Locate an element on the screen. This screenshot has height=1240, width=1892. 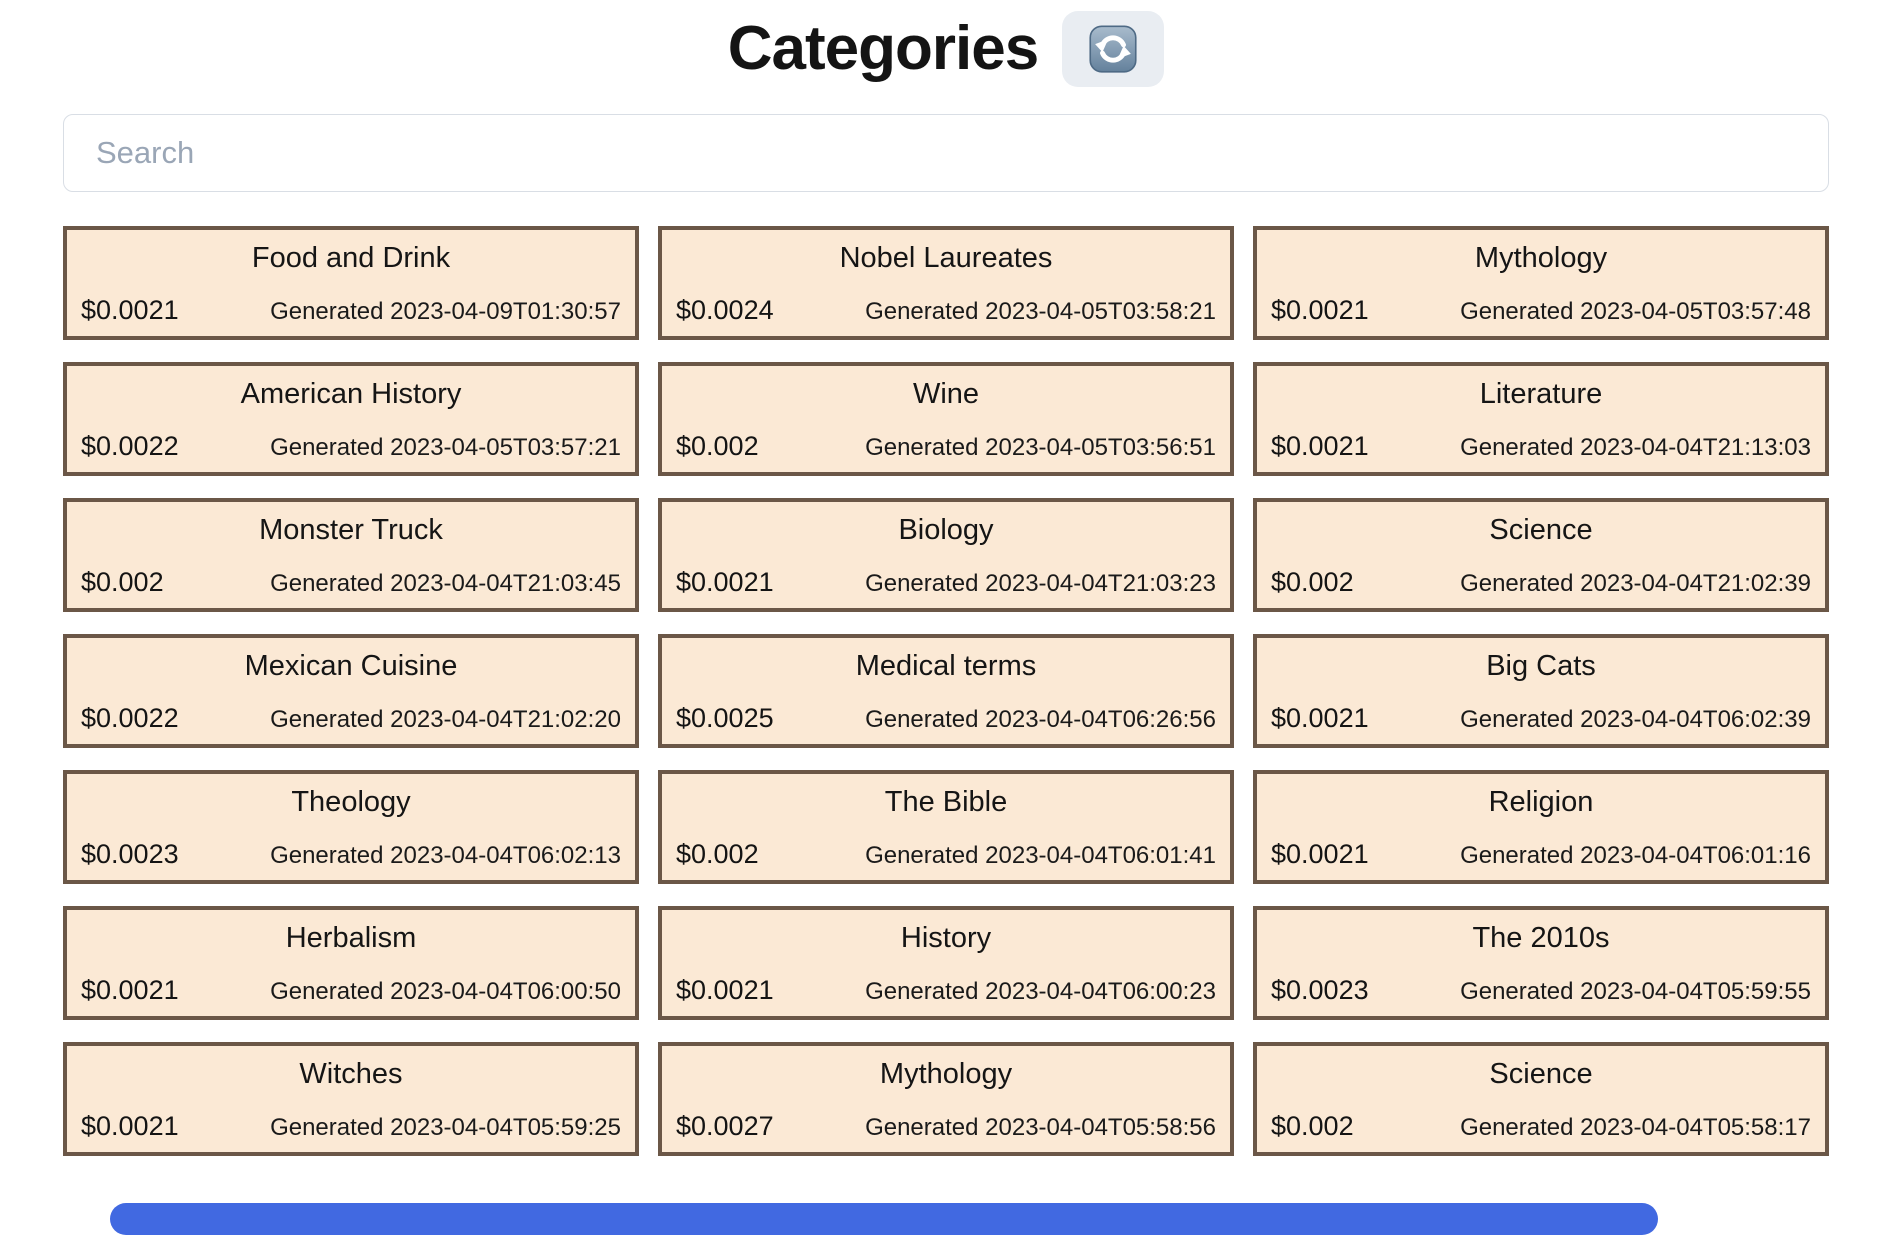
card-generated: Generated 2023-04-09T01:30:57 is located at coordinates (445, 311).